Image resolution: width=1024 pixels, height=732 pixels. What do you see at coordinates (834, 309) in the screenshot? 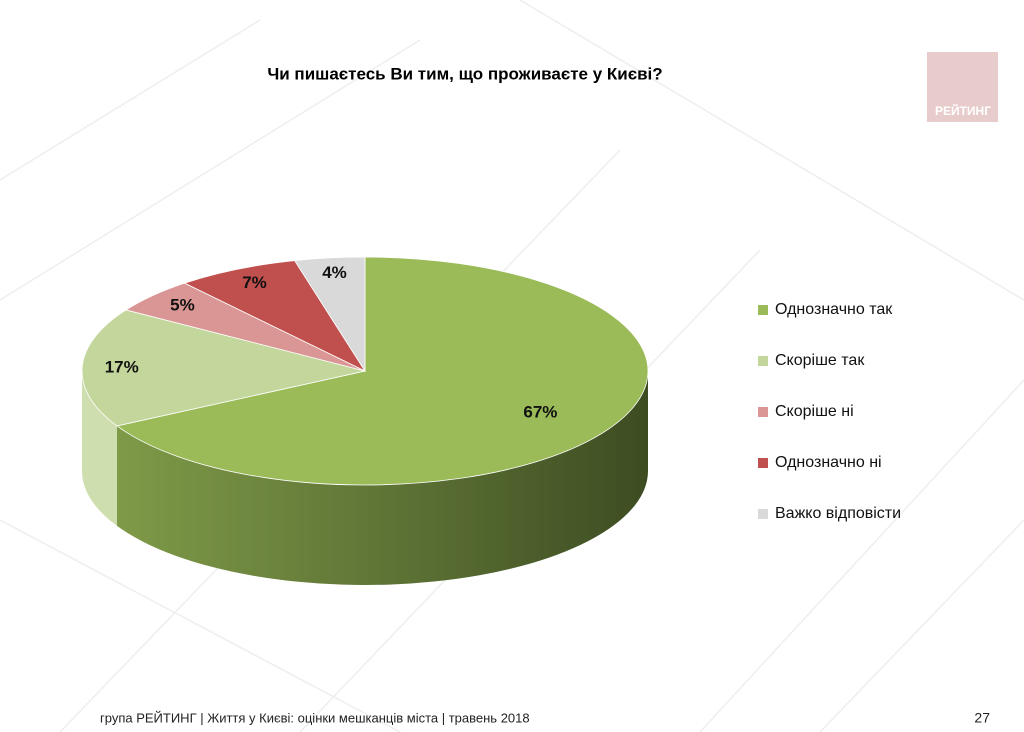
I see `legend-label: Однозначно так` at bounding box center [834, 309].